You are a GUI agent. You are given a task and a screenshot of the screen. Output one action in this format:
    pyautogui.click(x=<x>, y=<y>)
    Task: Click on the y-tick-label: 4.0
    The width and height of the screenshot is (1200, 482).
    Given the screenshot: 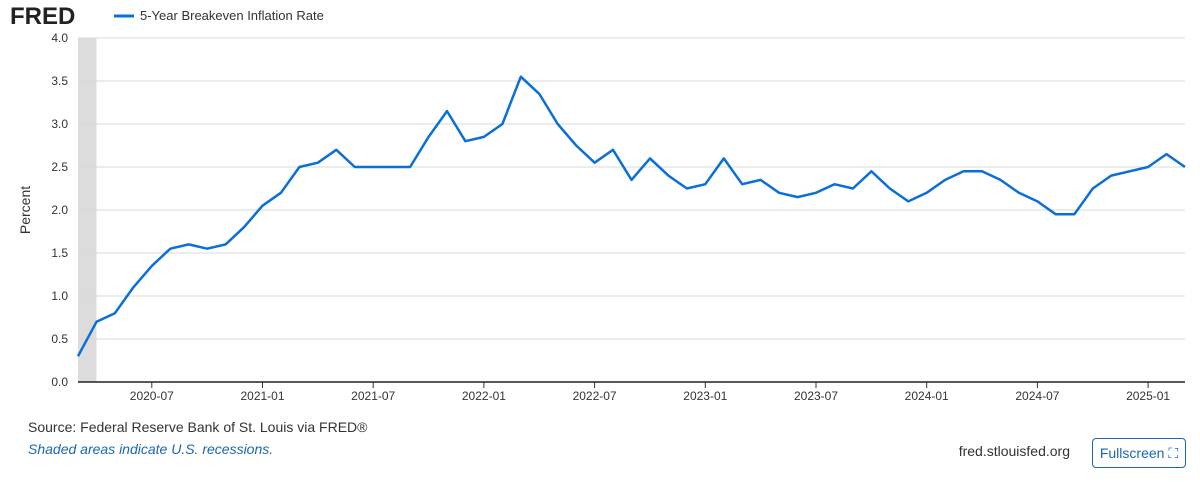 What is the action you would take?
    pyautogui.click(x=59, y=38)
    